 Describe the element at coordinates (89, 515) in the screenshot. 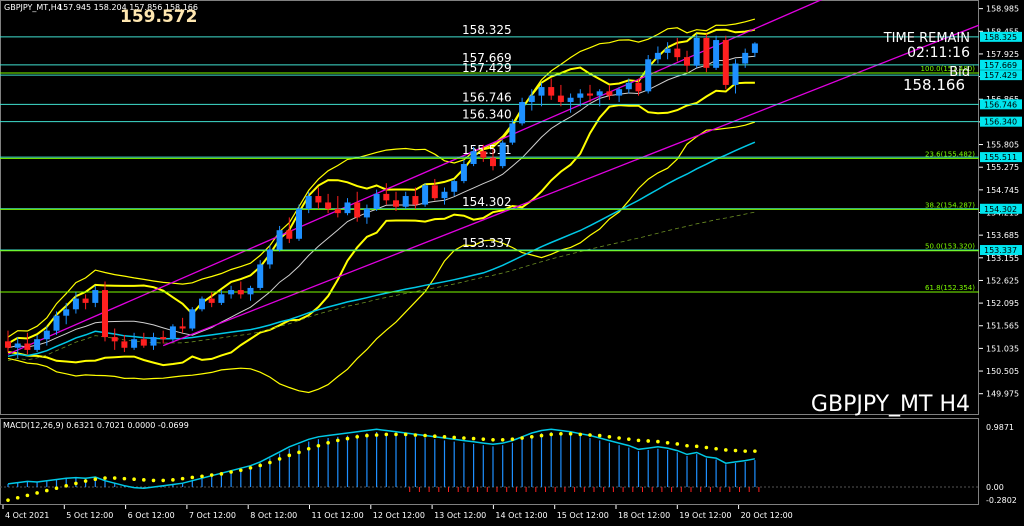

I see `x-tick-label: 5 Oct 12:00` at that location.